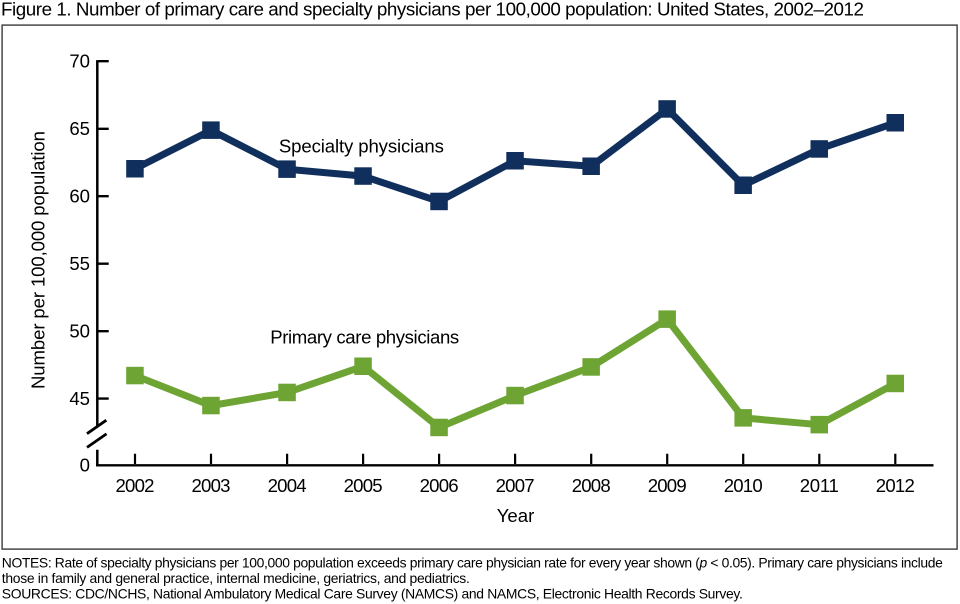 The height and width of the screenshot is (604, 960). What do you see at coordinates (79, 61) in the screenshot?
I see `svg-text: 70` at bounding box center [79, 61].